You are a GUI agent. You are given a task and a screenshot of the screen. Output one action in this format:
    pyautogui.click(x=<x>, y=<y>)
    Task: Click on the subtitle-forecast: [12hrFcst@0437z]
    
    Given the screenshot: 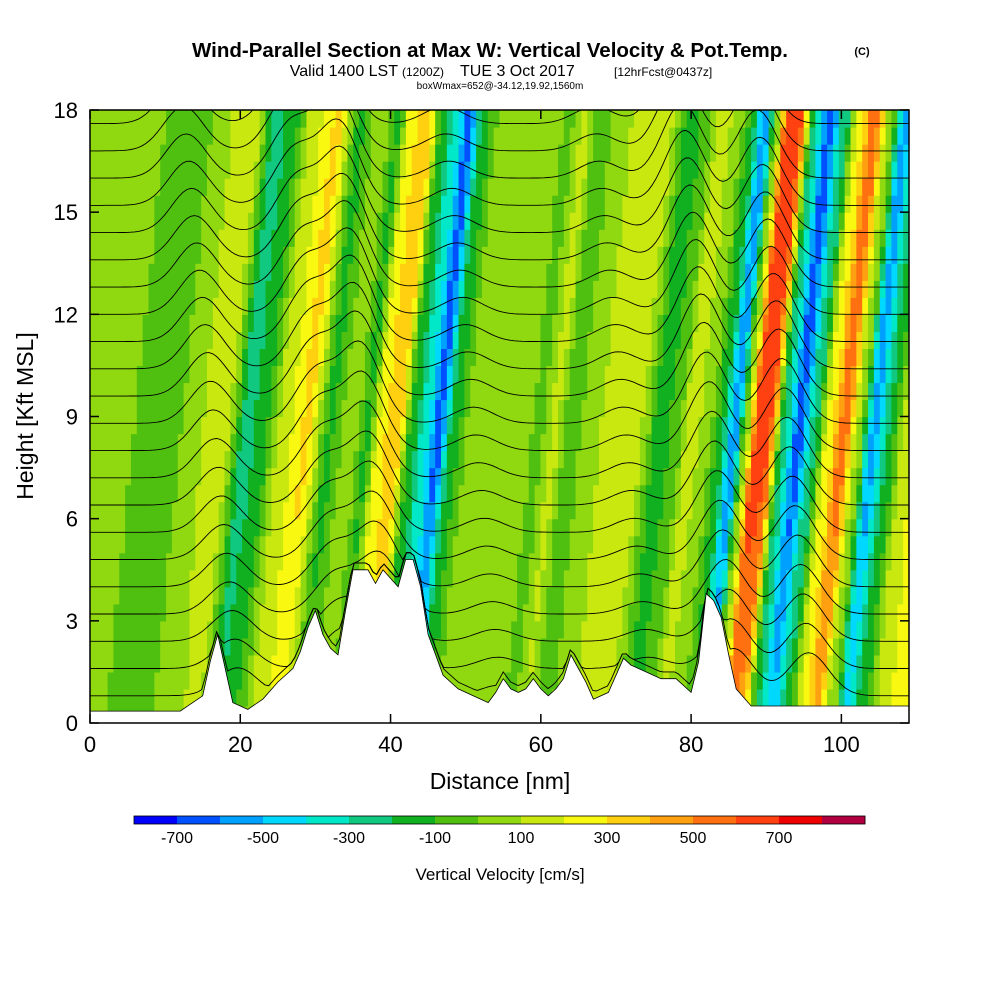 What is the action you would take?
    pyautogui.click(x=663, y=72)
    